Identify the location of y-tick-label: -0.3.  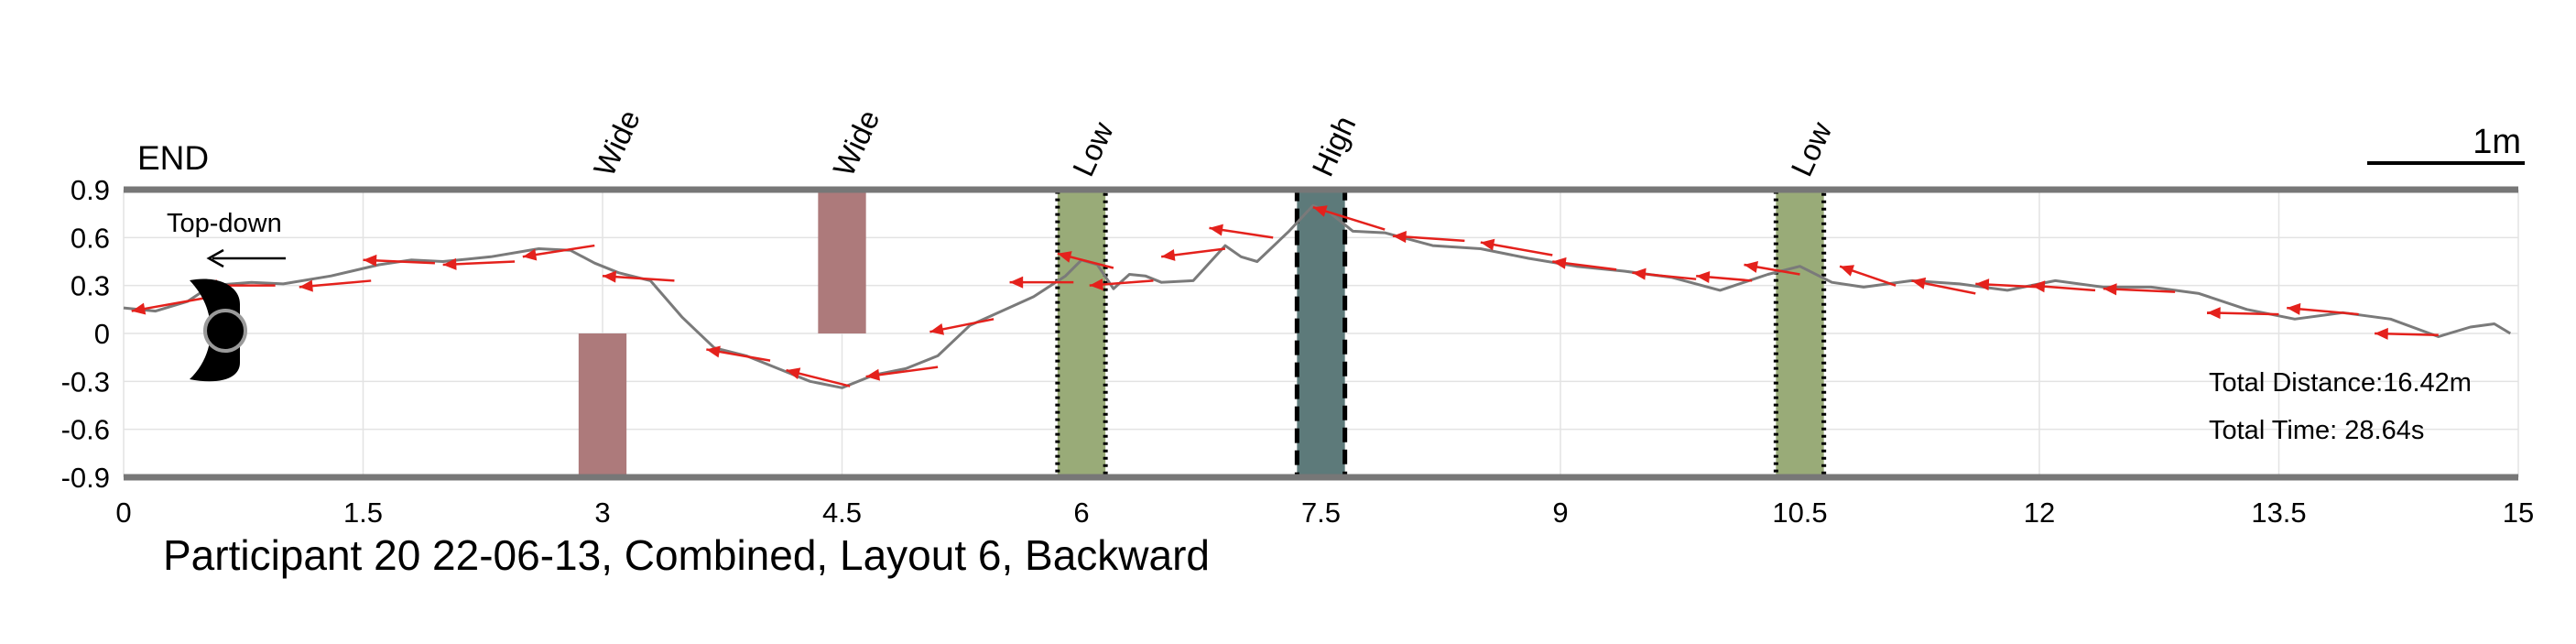
(85, 382).